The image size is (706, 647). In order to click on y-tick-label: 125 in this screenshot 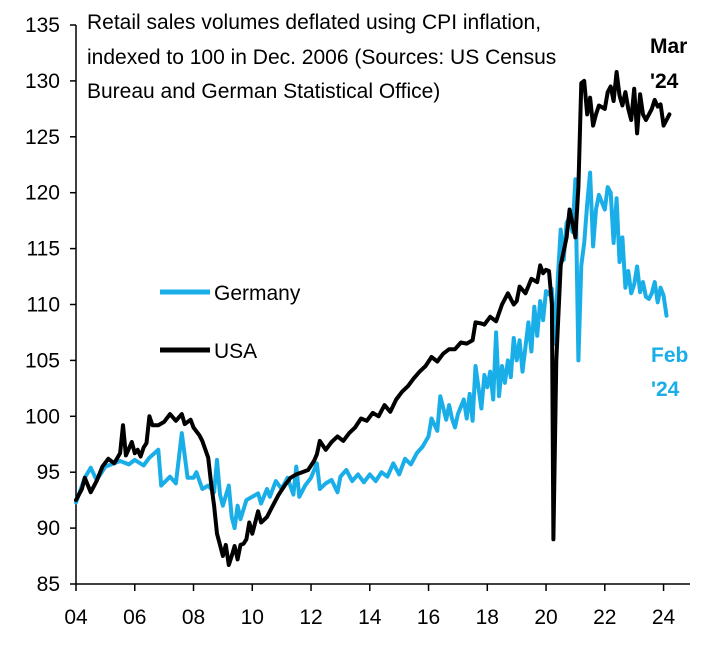, I will do `click(42, 137)`.